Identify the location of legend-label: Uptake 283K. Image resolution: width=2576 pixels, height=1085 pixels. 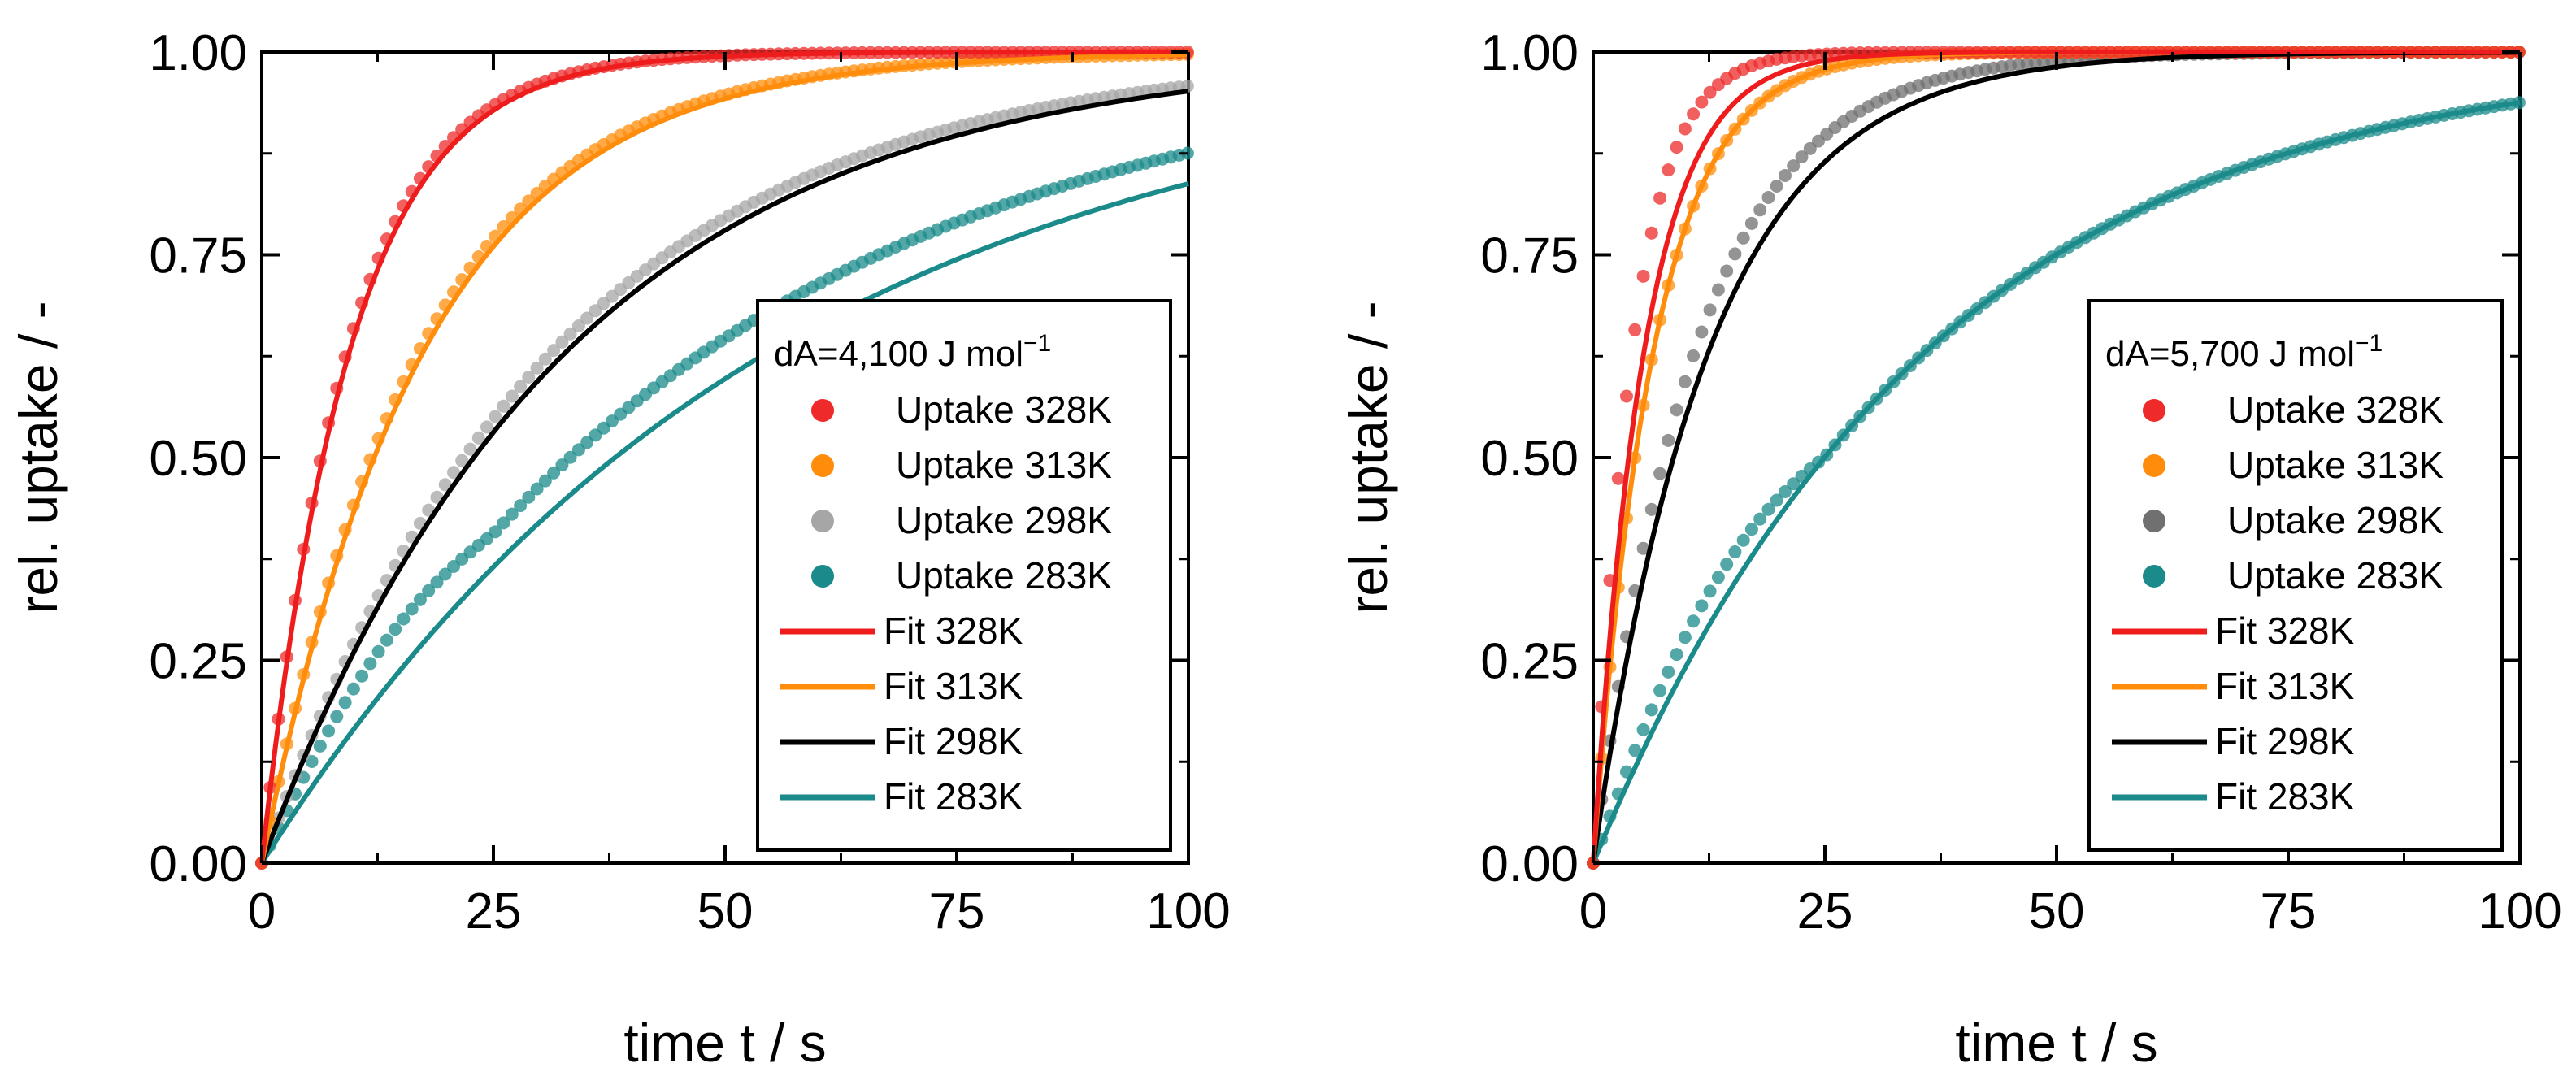
(1004, 575).